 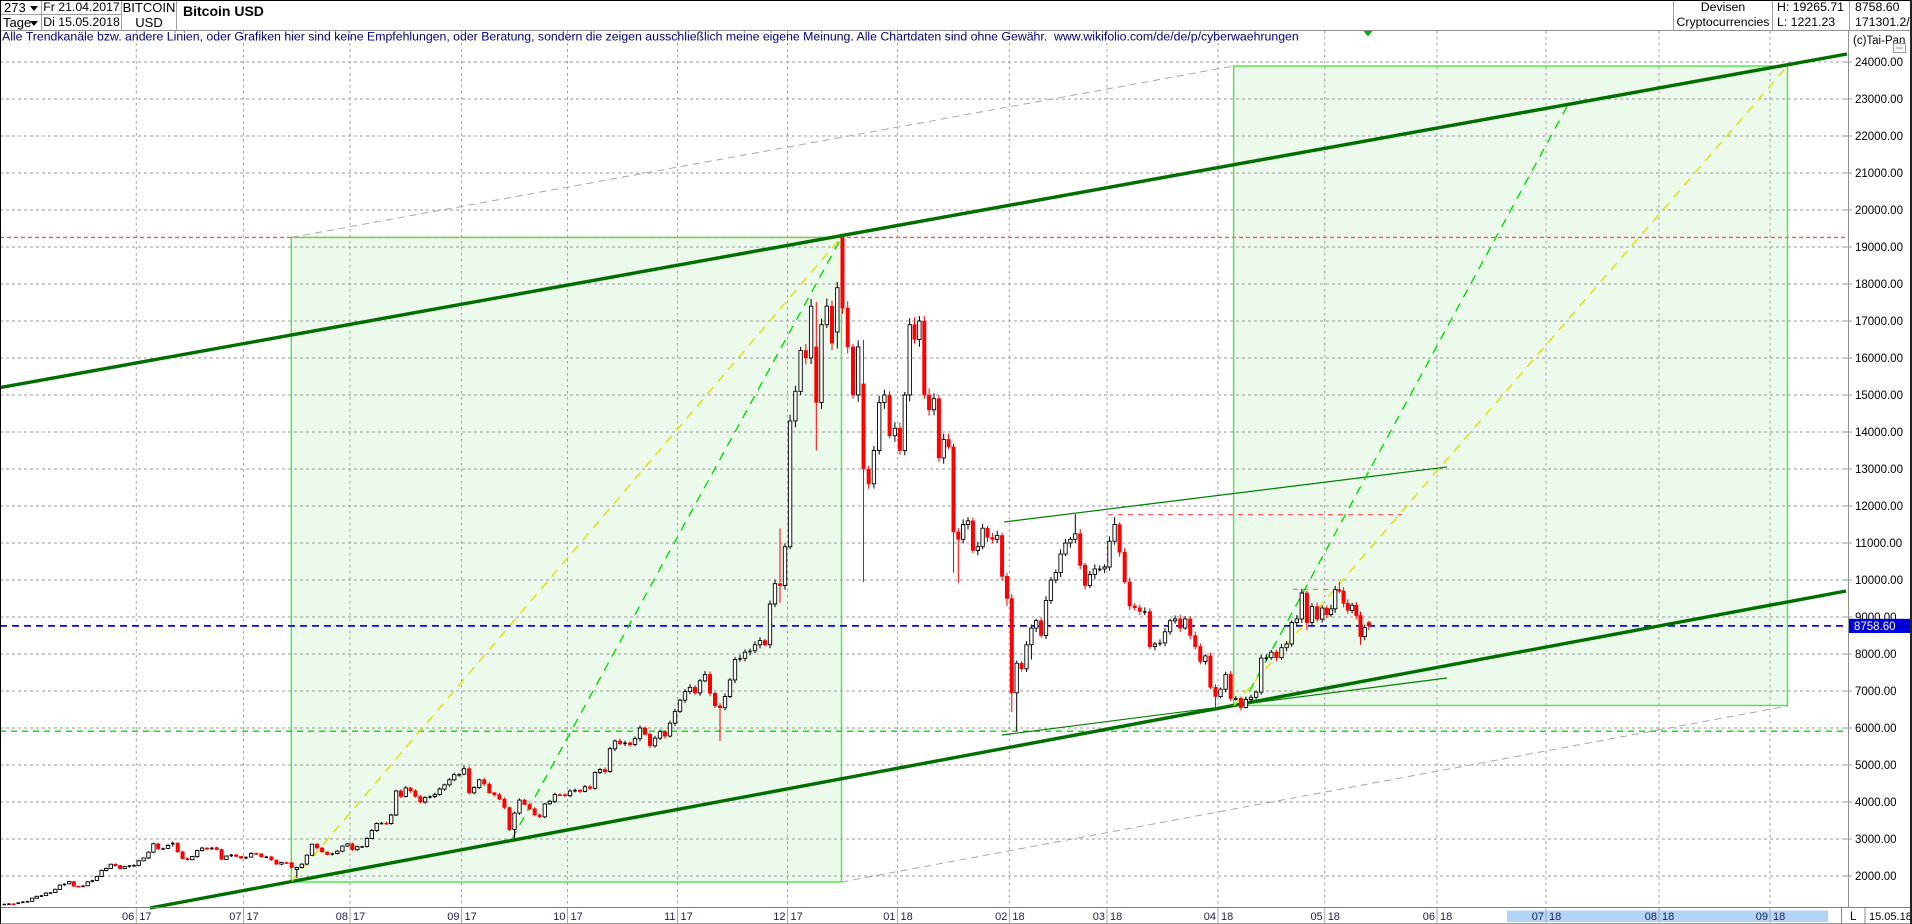 I want to click on svg-text: 14000.00, so click(x=1879, y=433).